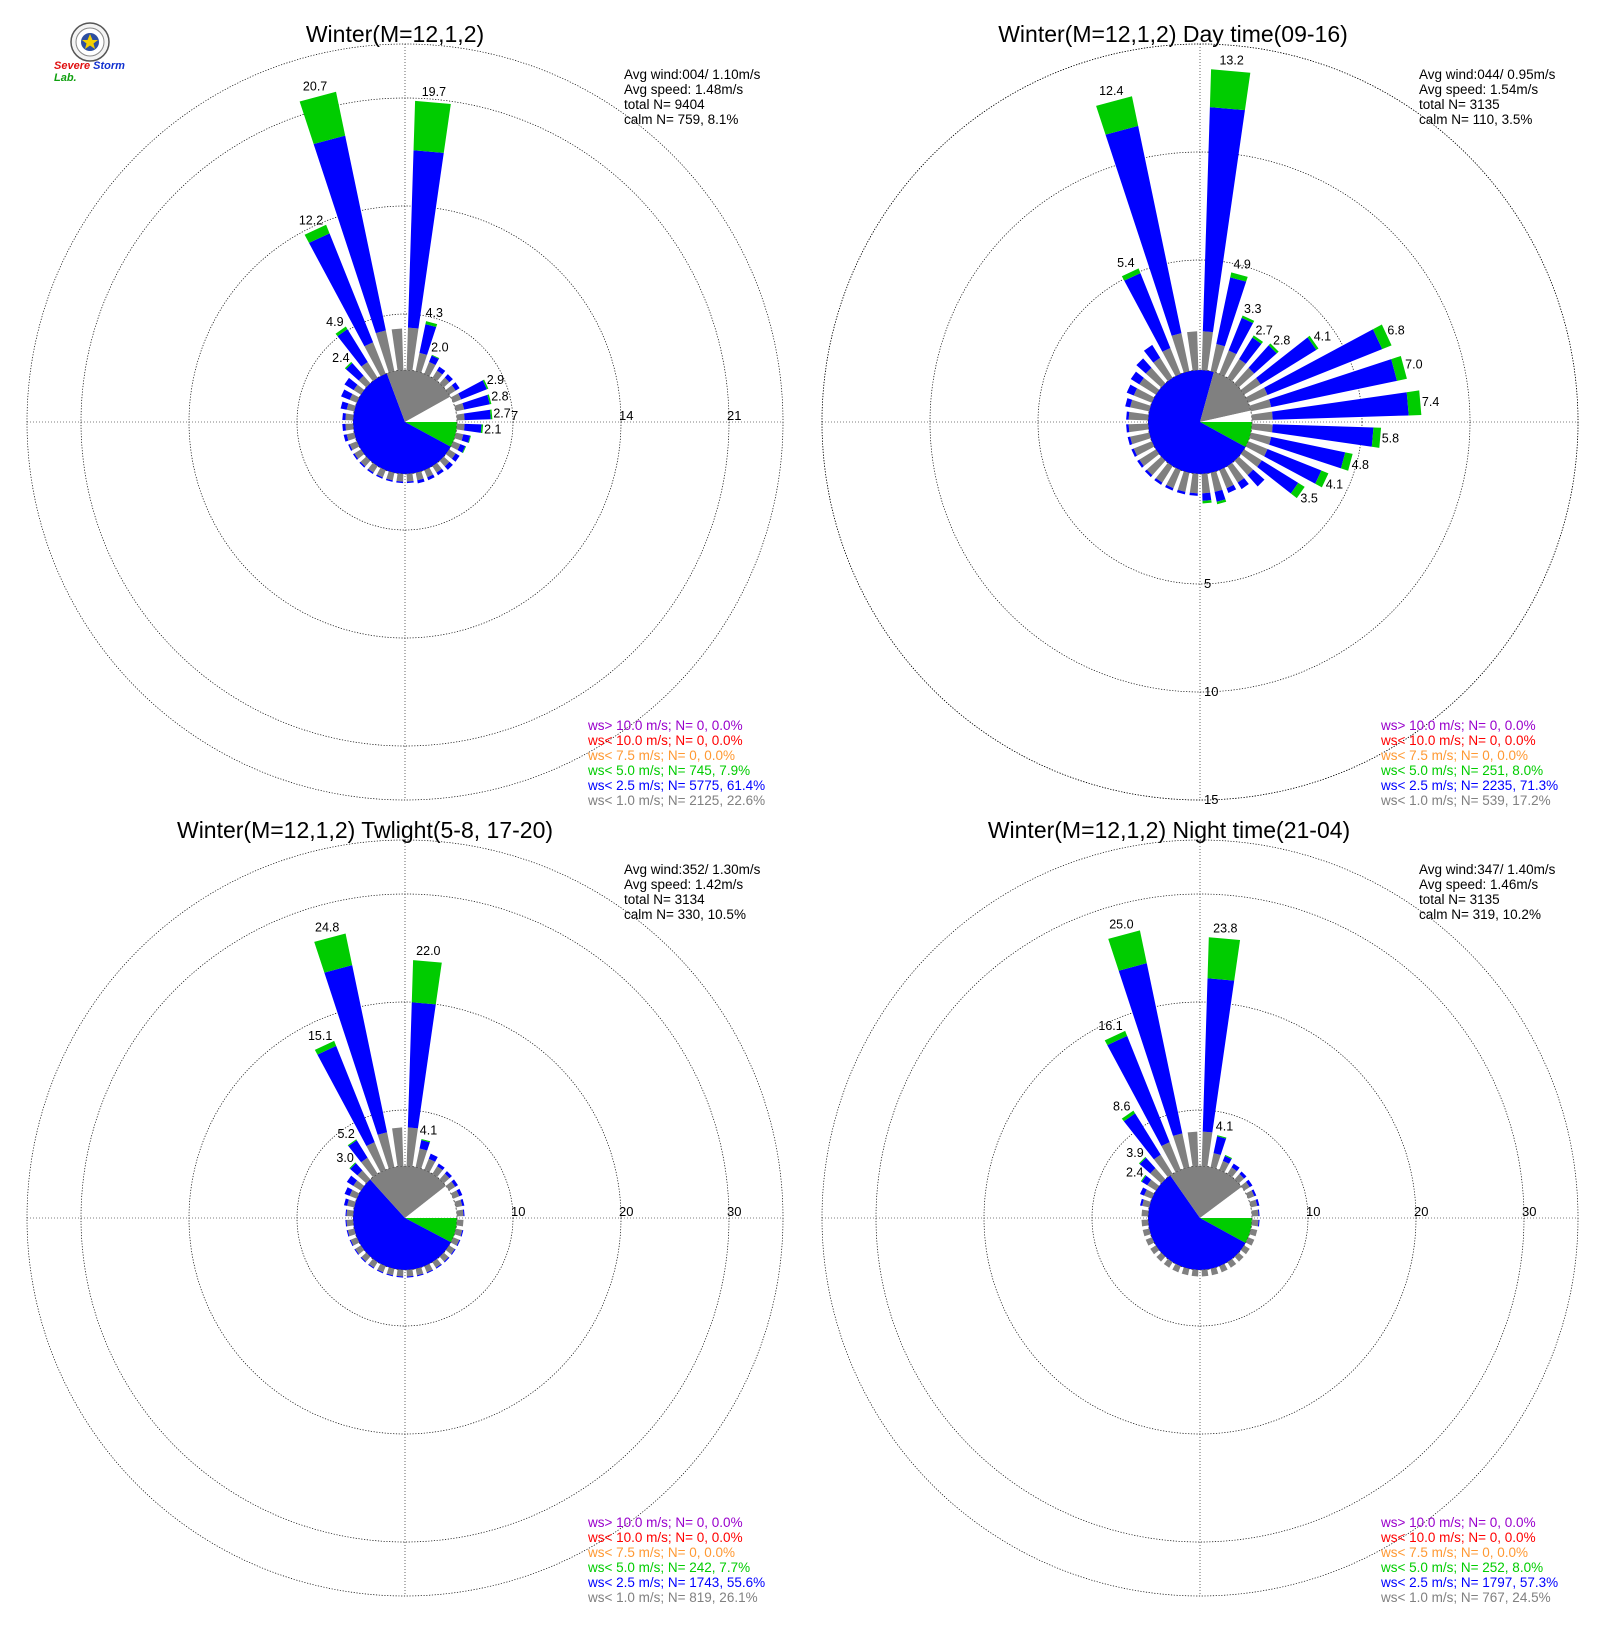 This screenshot has height=1640, width=1620. I want to click on pie-calm, so click(431, 1201).